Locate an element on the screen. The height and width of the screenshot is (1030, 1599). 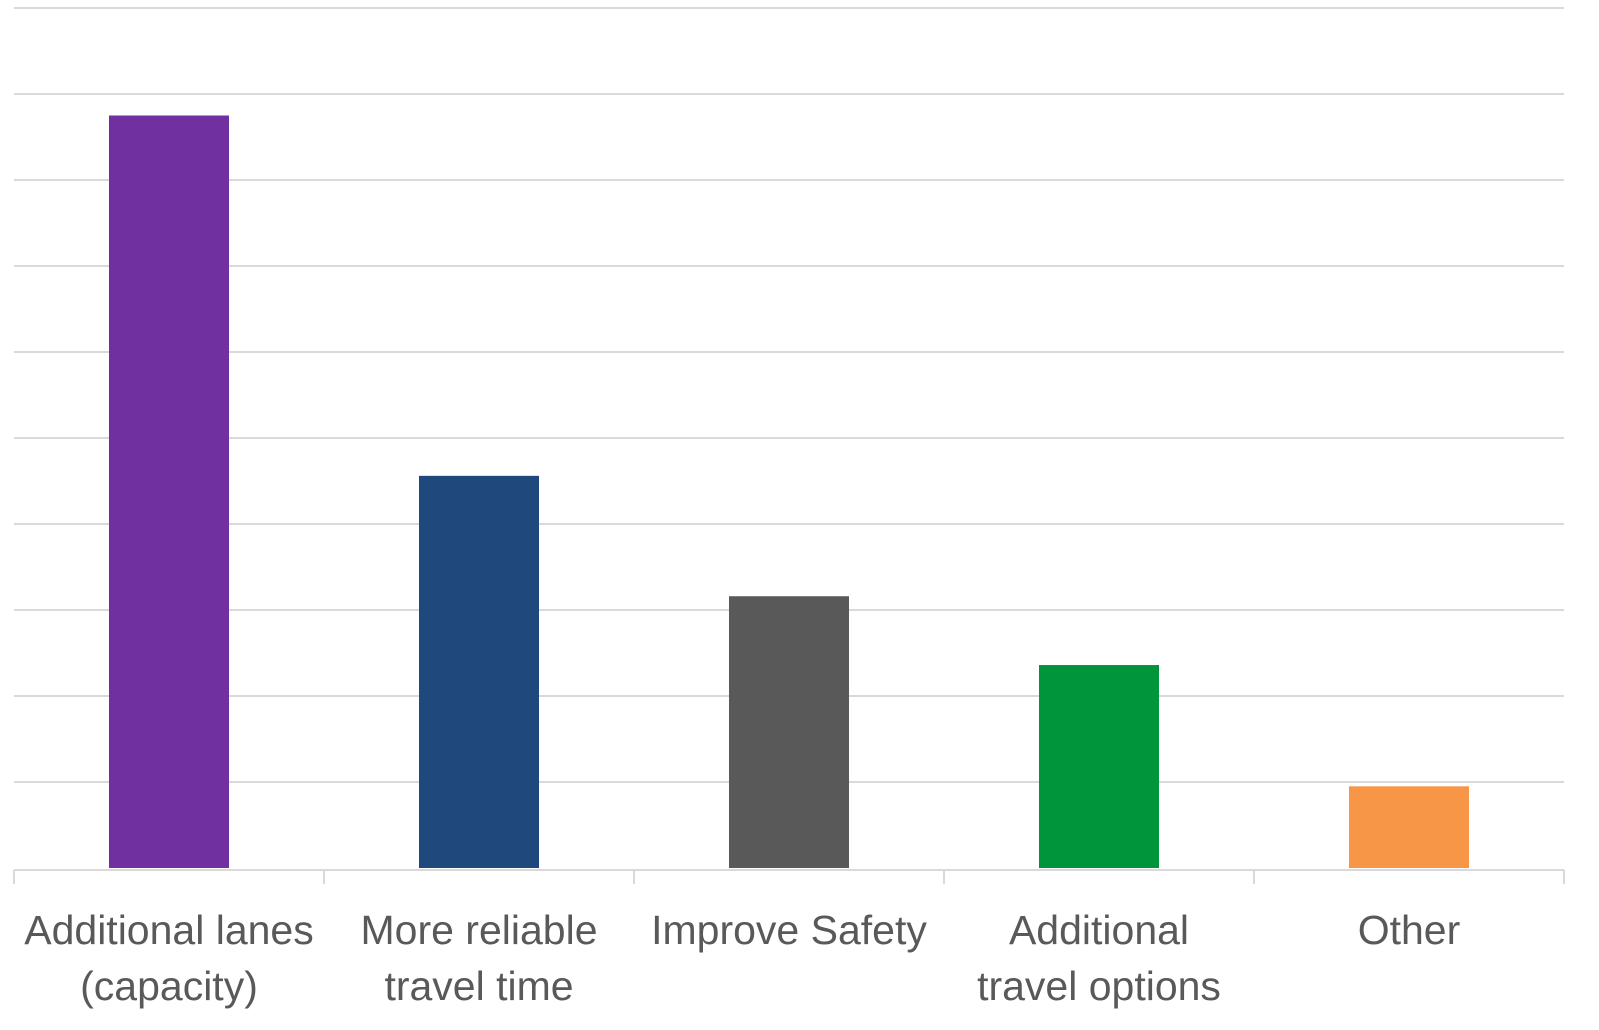
x-tick-label-line: Additional lanes is located at coordinates (168, 930).